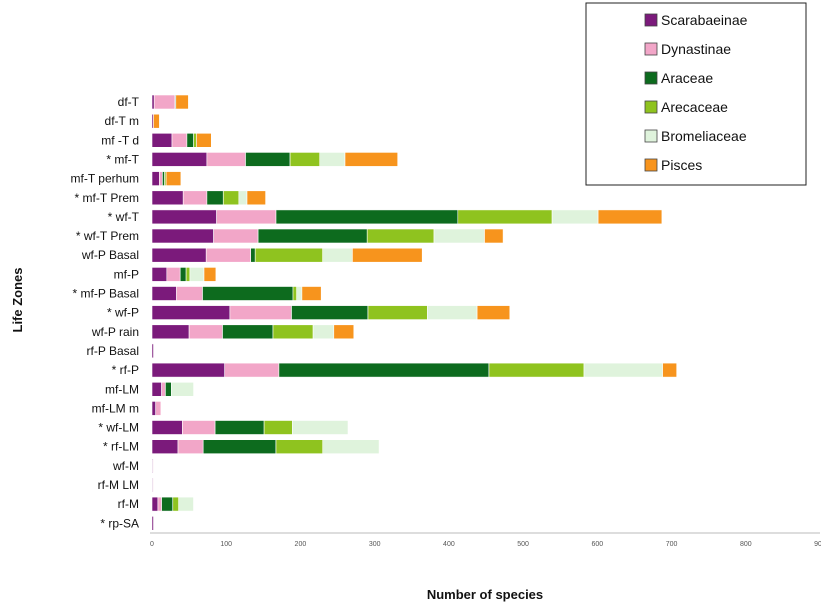 The image size is (821, 609). Describe the element at coordinates (523, 544) in the screenshot. I see `x-tick-label: 500` at that location.